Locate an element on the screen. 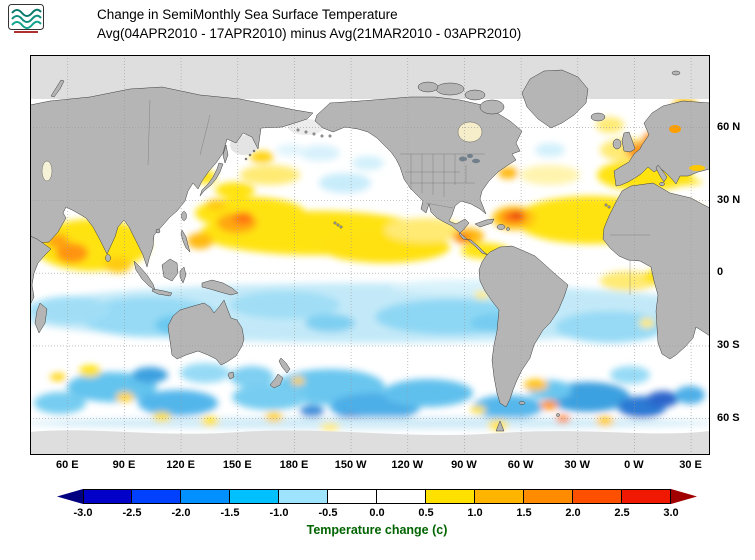  latitude-tick-label: 30 N is located at coordinates (729, 200).